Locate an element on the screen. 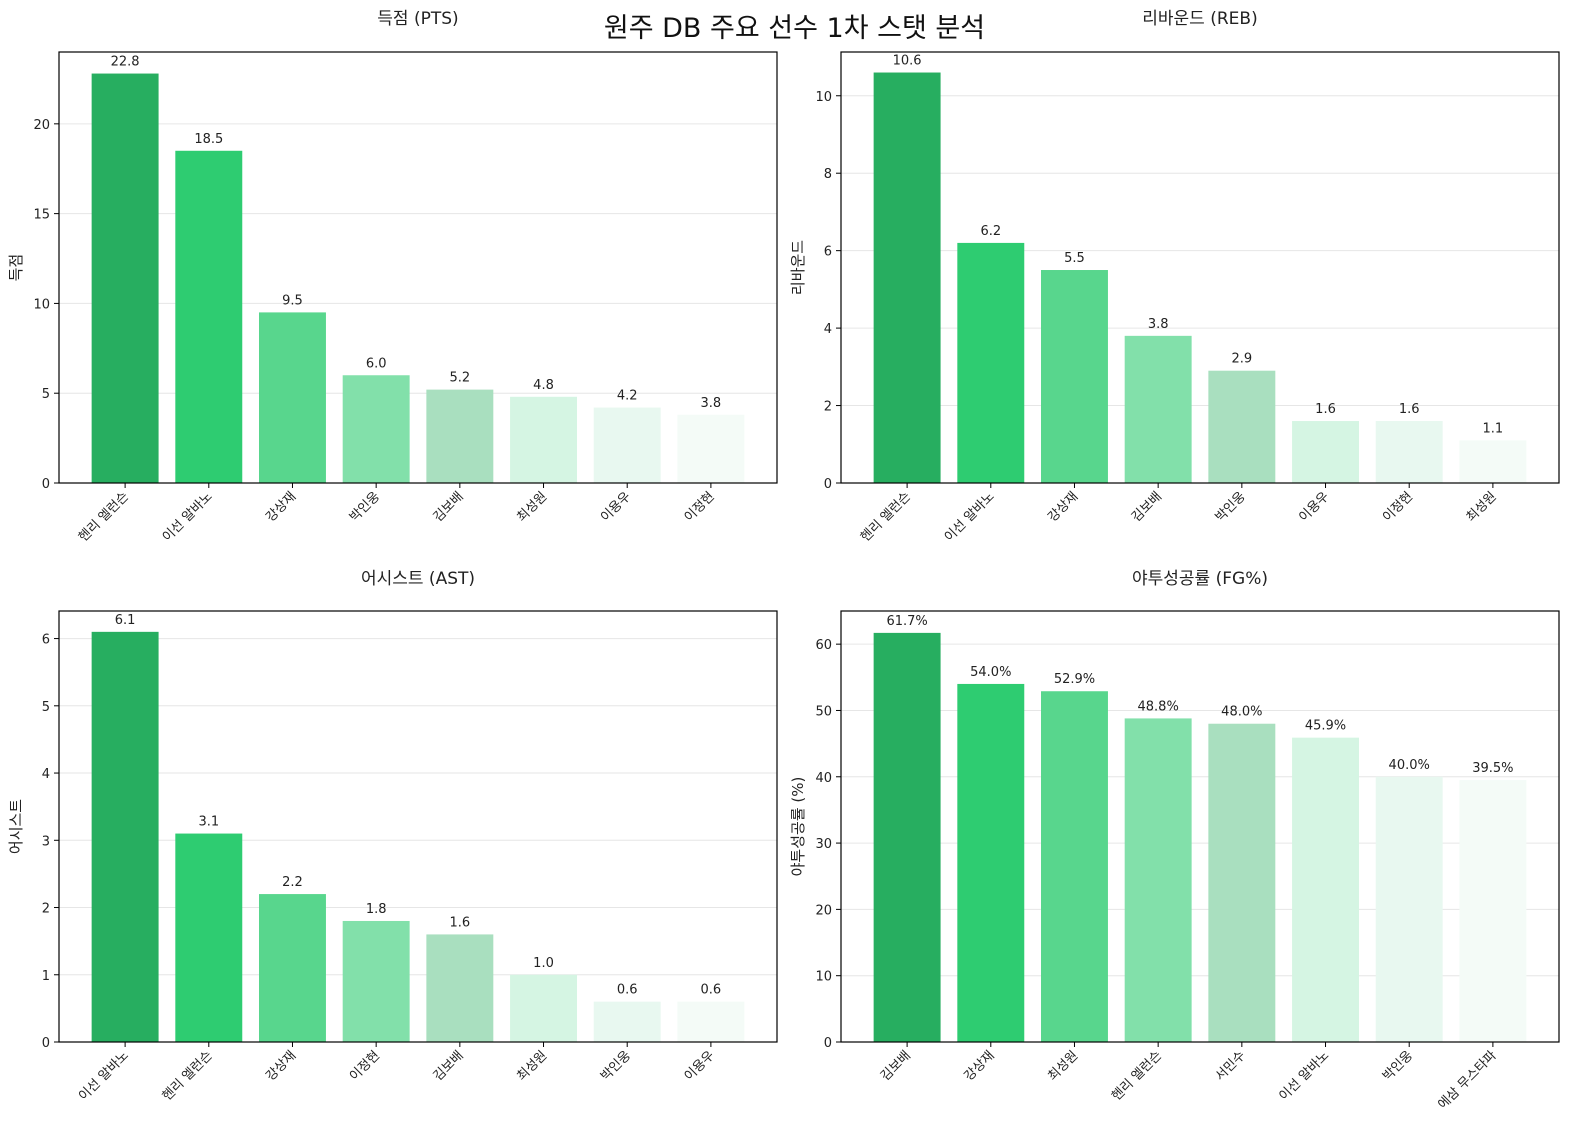 The image size is (1589, 1147). y-tick-label: 40 is located at coordinates (823, 778).